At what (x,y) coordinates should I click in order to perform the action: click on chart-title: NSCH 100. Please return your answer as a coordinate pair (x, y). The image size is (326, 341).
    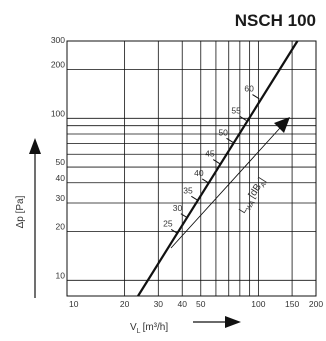
    Looking at the image, I should click on (275, 20).